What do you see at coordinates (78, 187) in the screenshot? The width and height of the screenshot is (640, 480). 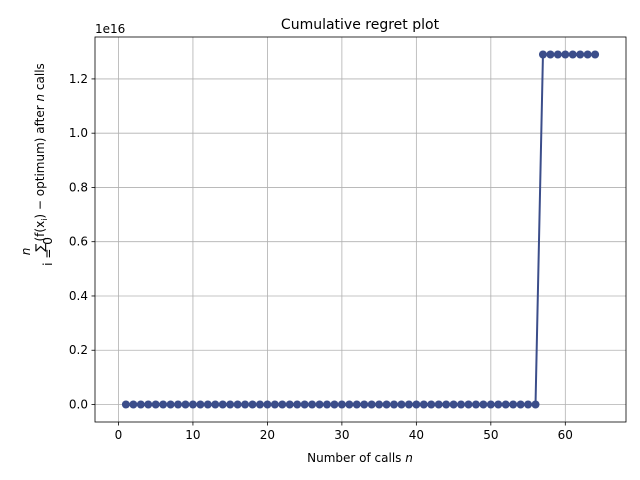 I see `y-tick-label: 0.8` at bounding box center [78, 187].